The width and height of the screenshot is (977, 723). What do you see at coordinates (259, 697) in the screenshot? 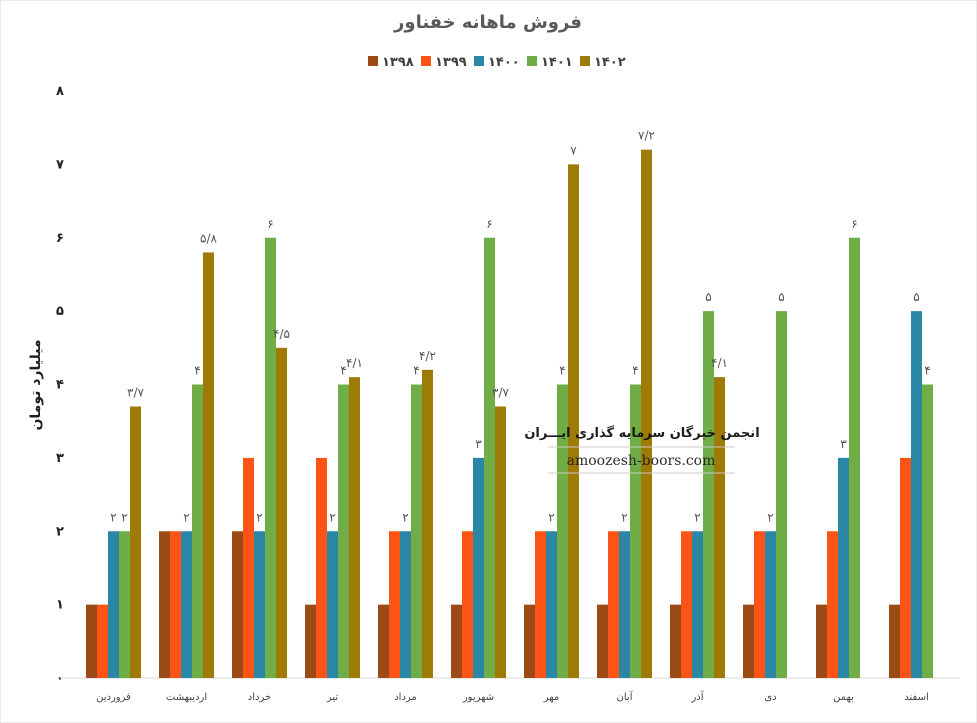
I see `x-tick-label: خرداد` at bounding box center [259, 697].